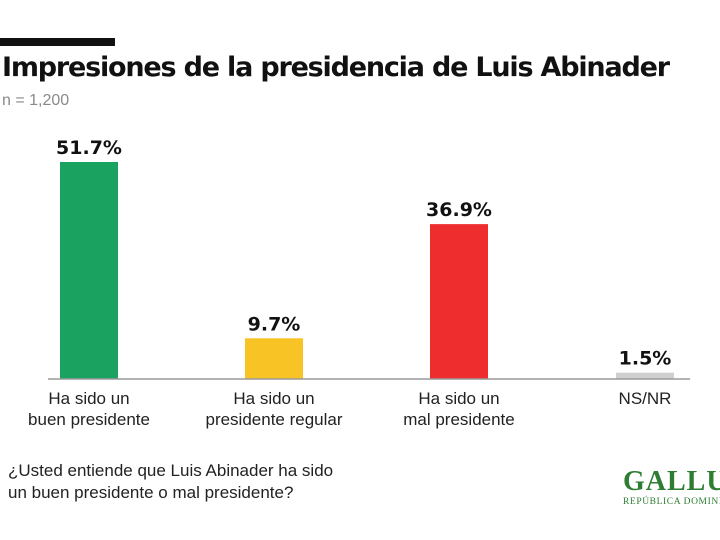  I want to click on category-label-2-line-2: presidente regular, so click(273, 419).